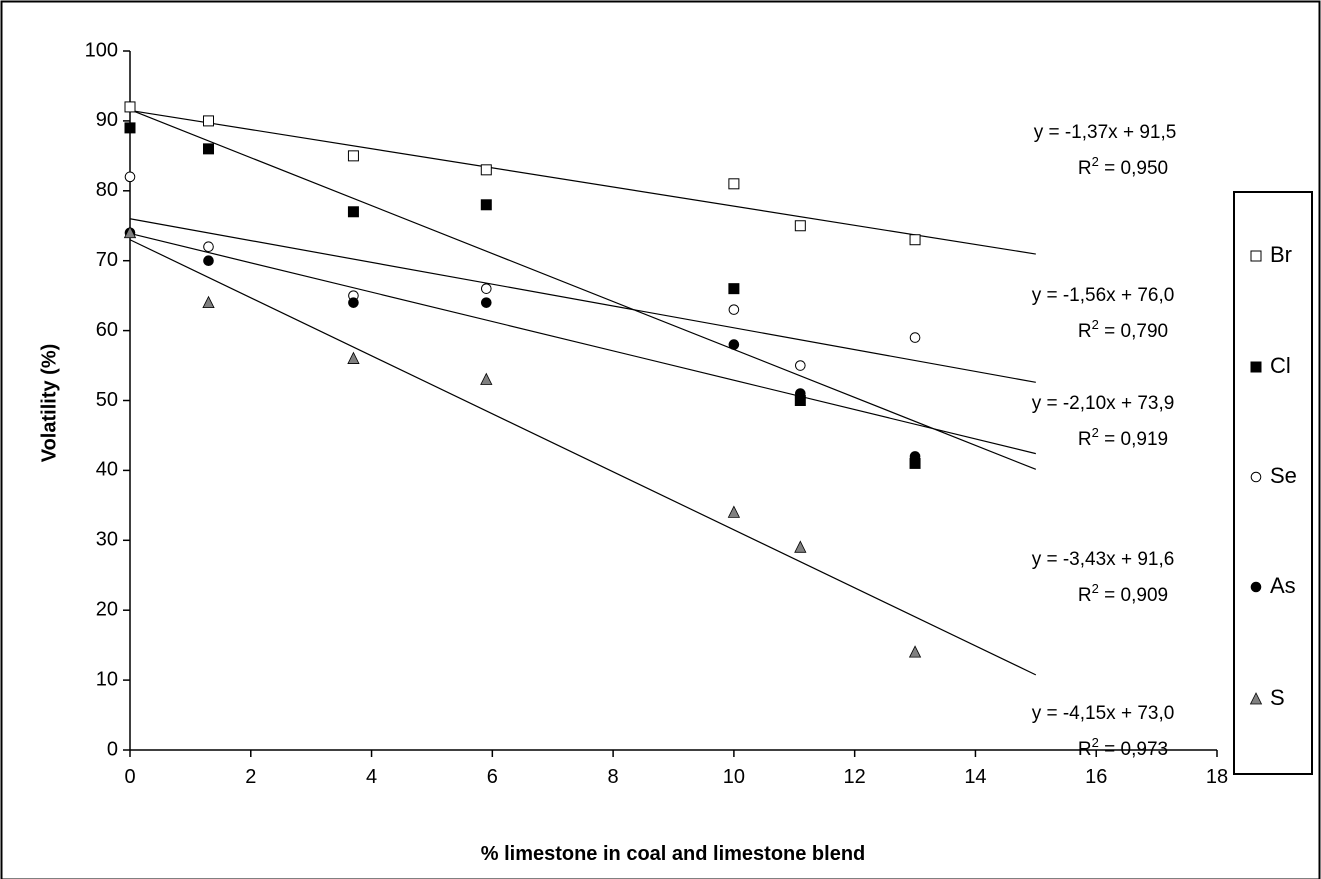  Describe the element at coordinates (107, 190) in the screenshot. I see `y-tick-label: 80` at that location.